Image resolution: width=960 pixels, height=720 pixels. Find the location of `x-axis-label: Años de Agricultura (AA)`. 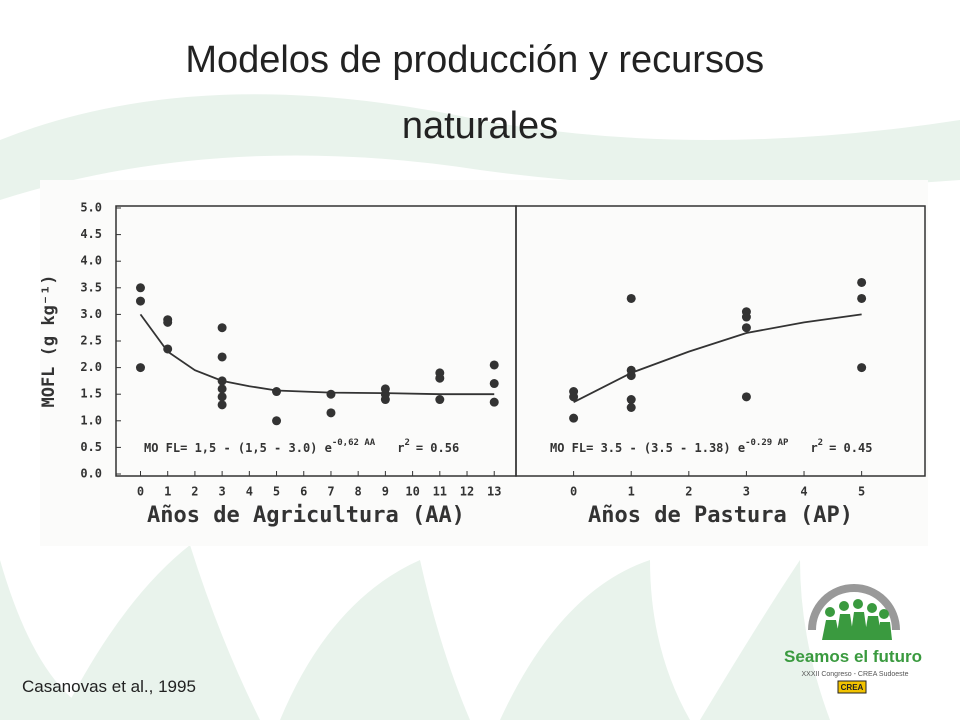

x-axis-label: Años de Agricultura (AA) is located at coordinates (306, 515).